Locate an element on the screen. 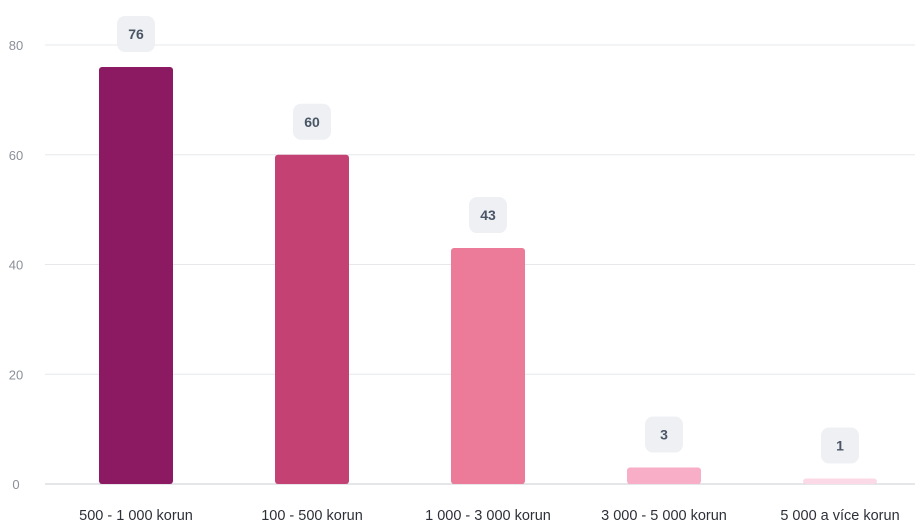 The width and height of the screenshot is (915, 523). x-tick-label: 100 - 500 korun is located at coordinates (312, 515).